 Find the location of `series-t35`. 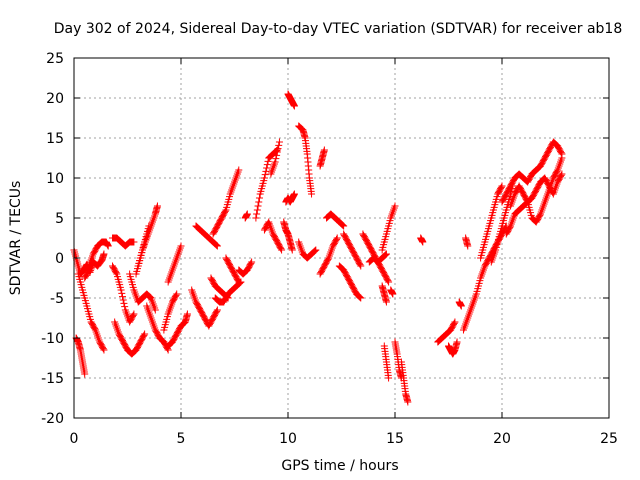

series-t35 is located at coordinates (352, 250).